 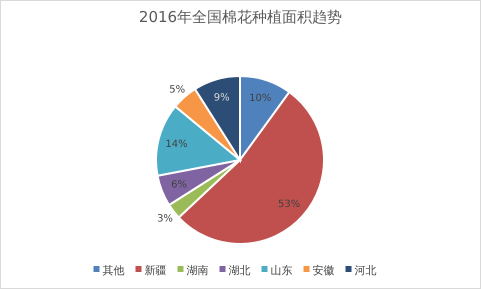 I want to click on data-label: 6%, so click(x=179, y=185).